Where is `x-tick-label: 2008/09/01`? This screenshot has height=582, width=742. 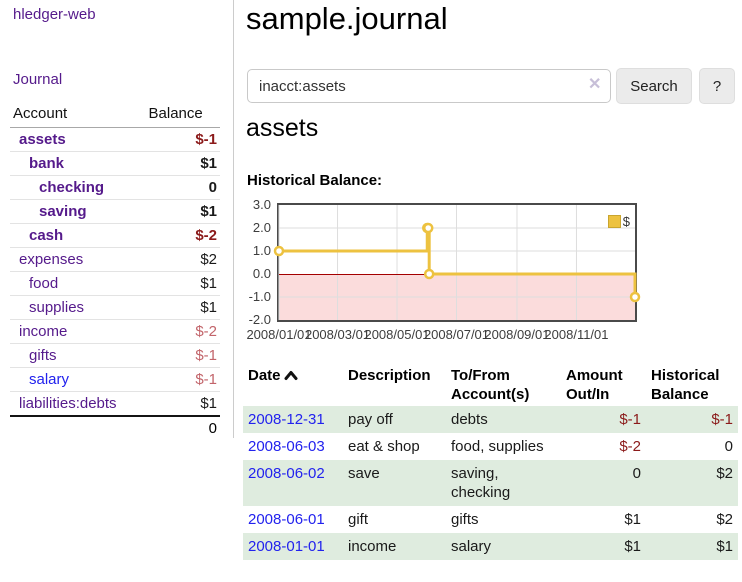 x-tick-label: 2008/09/01 is located at coordinates (517, 334).